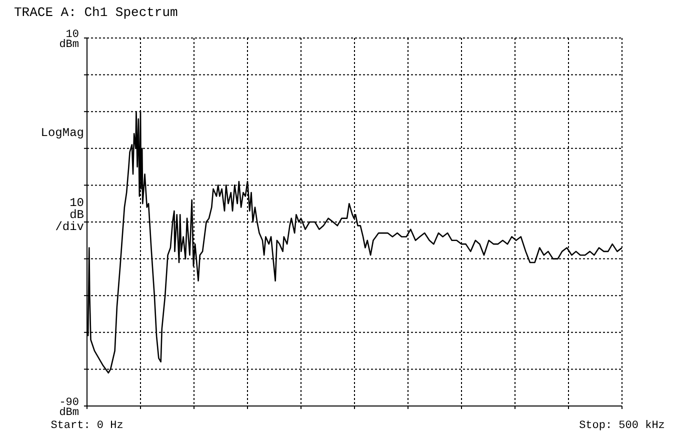 The width and height of the screenshot is (674, 432). What do you see at coordinates (69, 40) in the screenshot?
I see `y-tick-label: 10 dBm` at bounding box center [69, 40].